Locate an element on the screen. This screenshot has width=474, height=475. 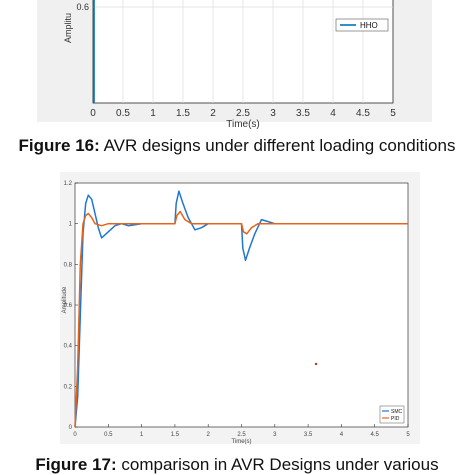
fig17-x-tick-label: 2 is located at coordinates (209, 435).